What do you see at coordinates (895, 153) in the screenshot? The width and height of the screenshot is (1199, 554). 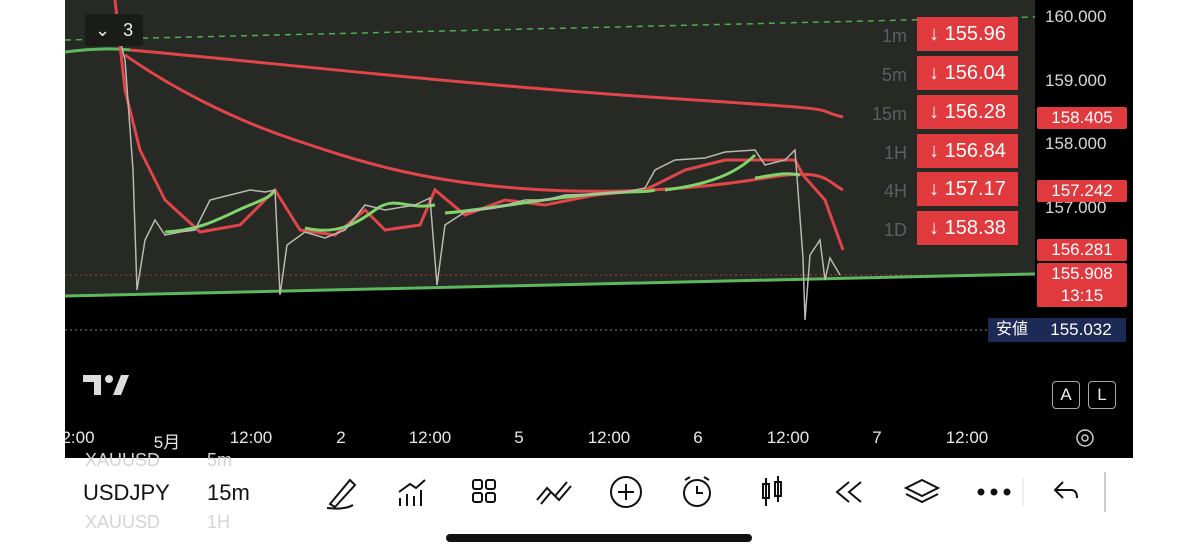 I see `alert-interval: 1H` at bounding box center [895, 153].